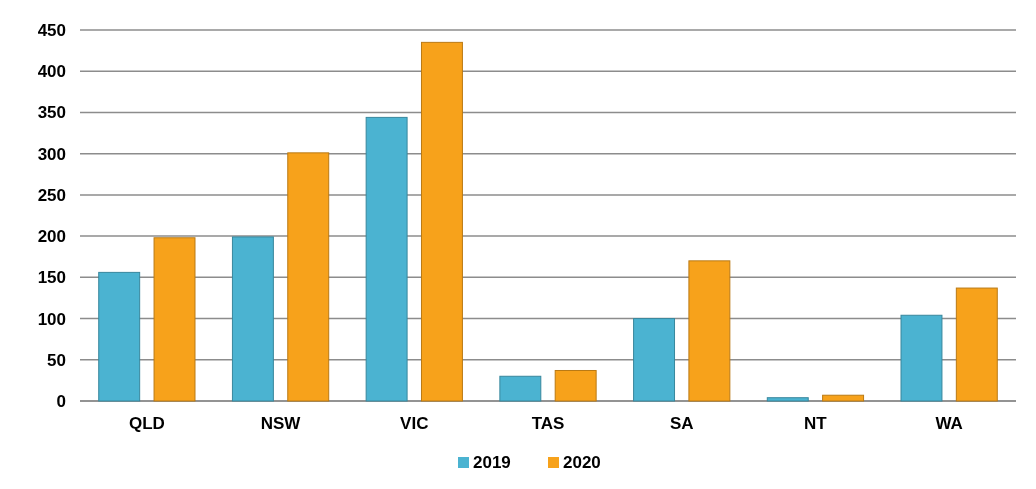 This screenshot has width=1036, height=489. What do you see at coordinates (61, 401) in the screenshot?
I see `y-tick-label: 0` at bounding box center [61, 401].